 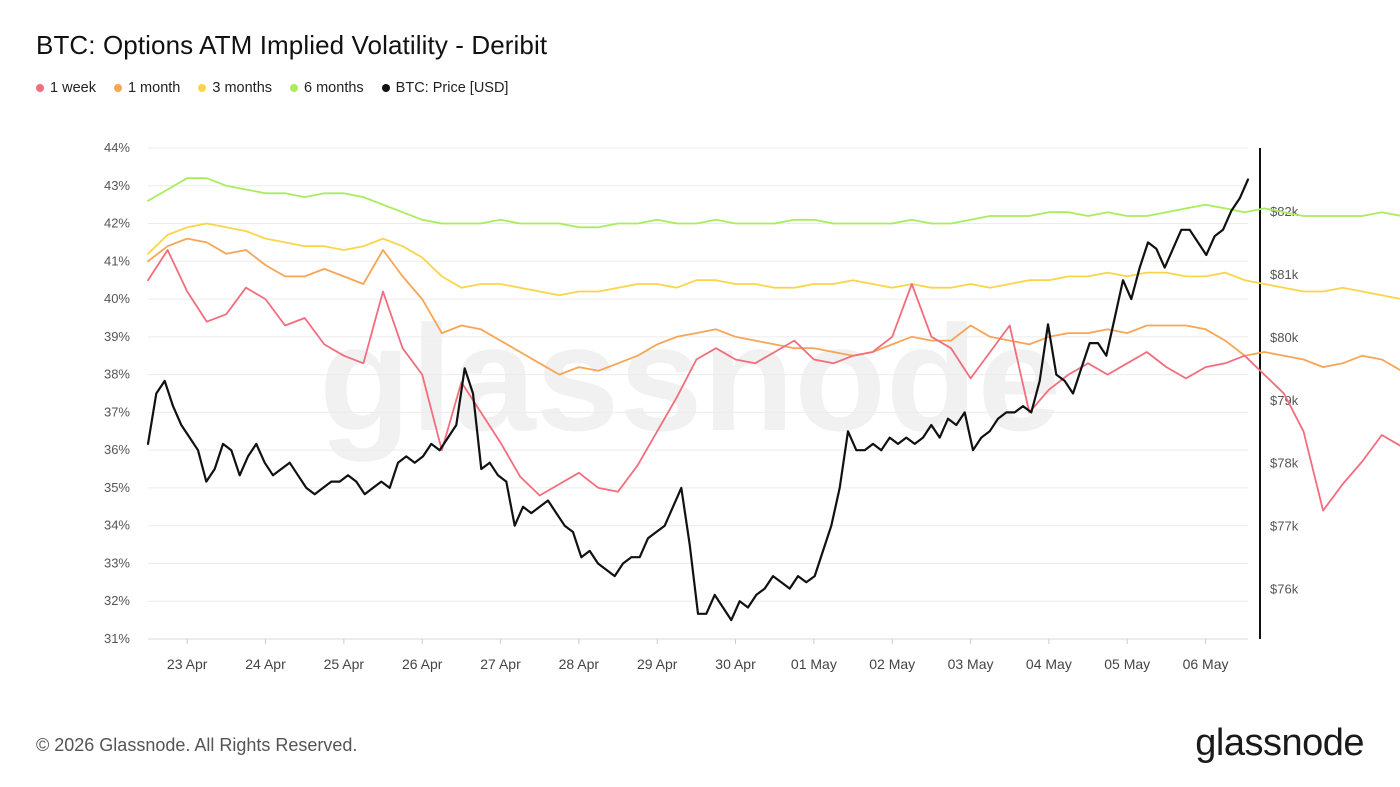 I want to click on y-left-tick-label: 37%, so click(x=117, y=411).